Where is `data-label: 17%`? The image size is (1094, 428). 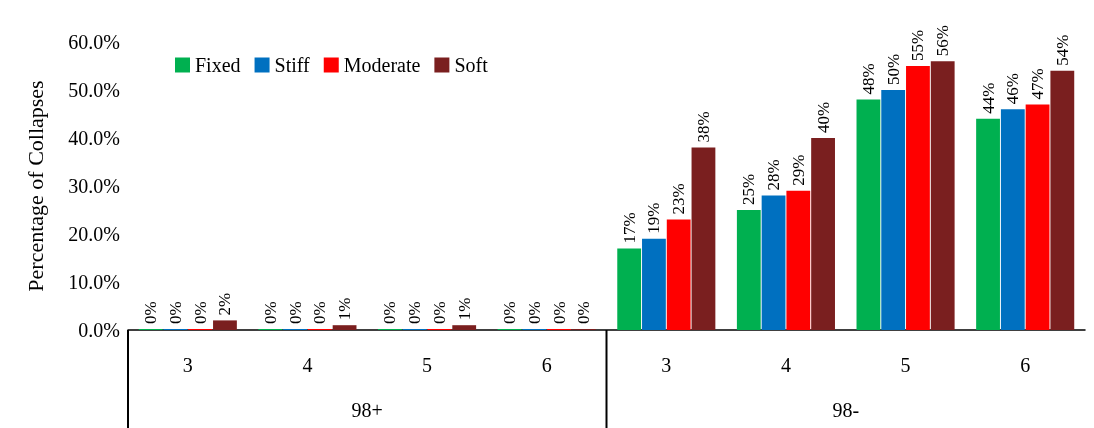 data-label: 17% is located at coordinates (629, 228).